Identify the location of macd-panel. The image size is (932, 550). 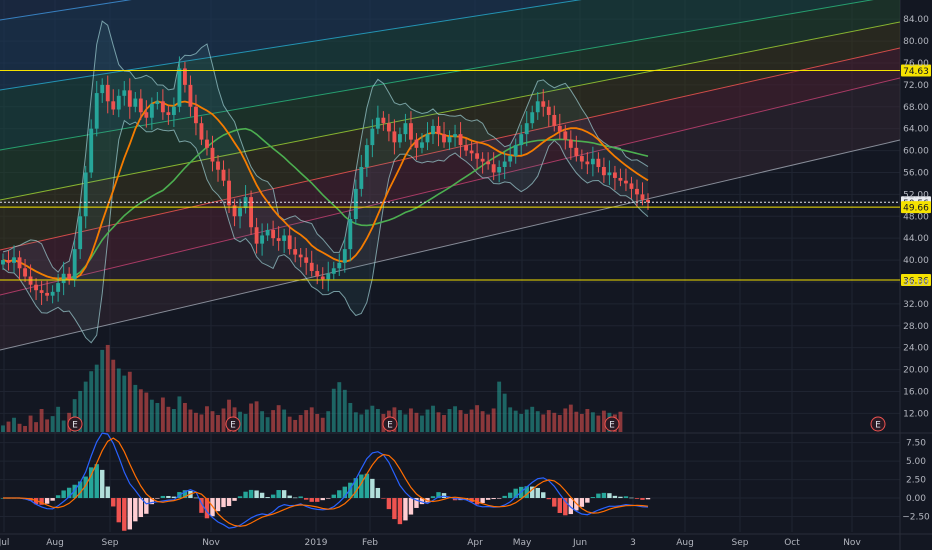
(325, 481).